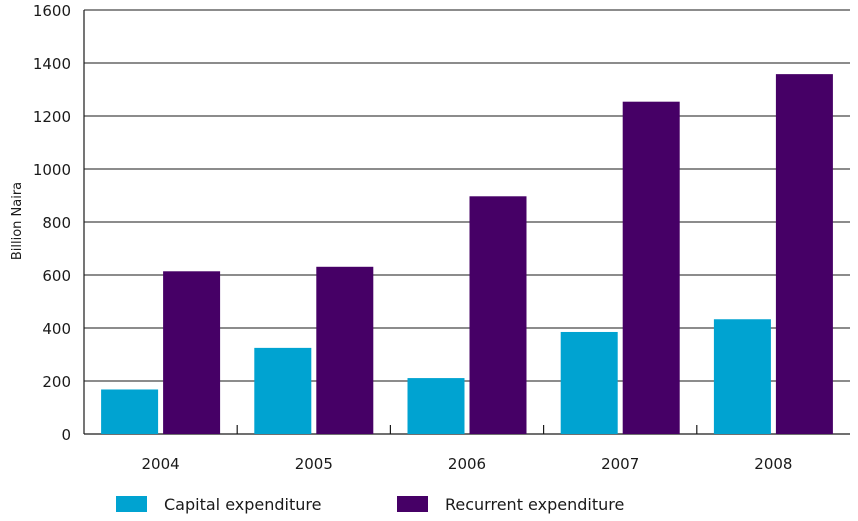  I want to click on x-tick-label: 2006, so click(467, 464).